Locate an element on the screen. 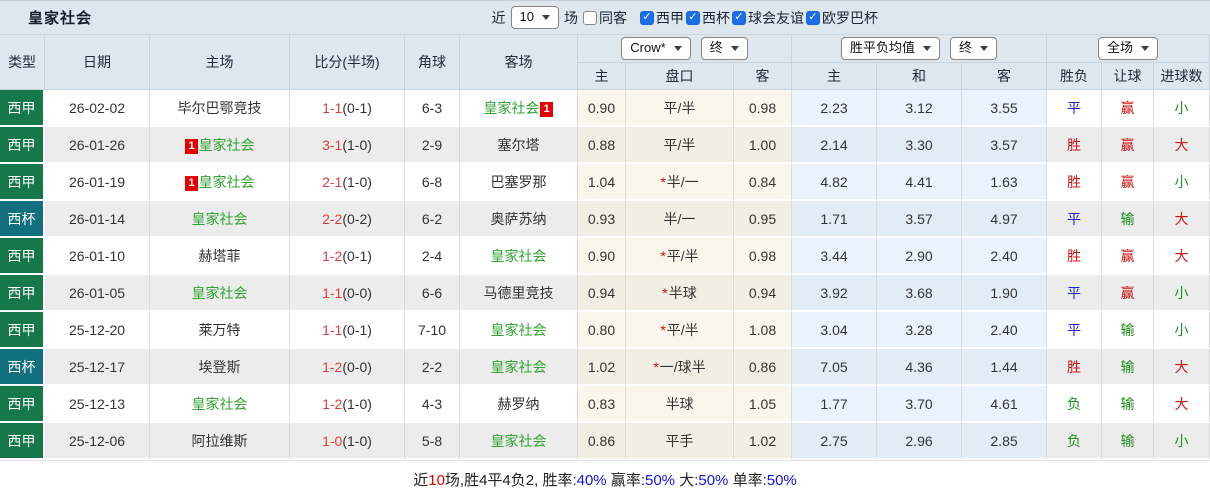 The width and height of the screenshot is (1210, 499). scope-select: 全场 is located at coordinates (1128, 48).